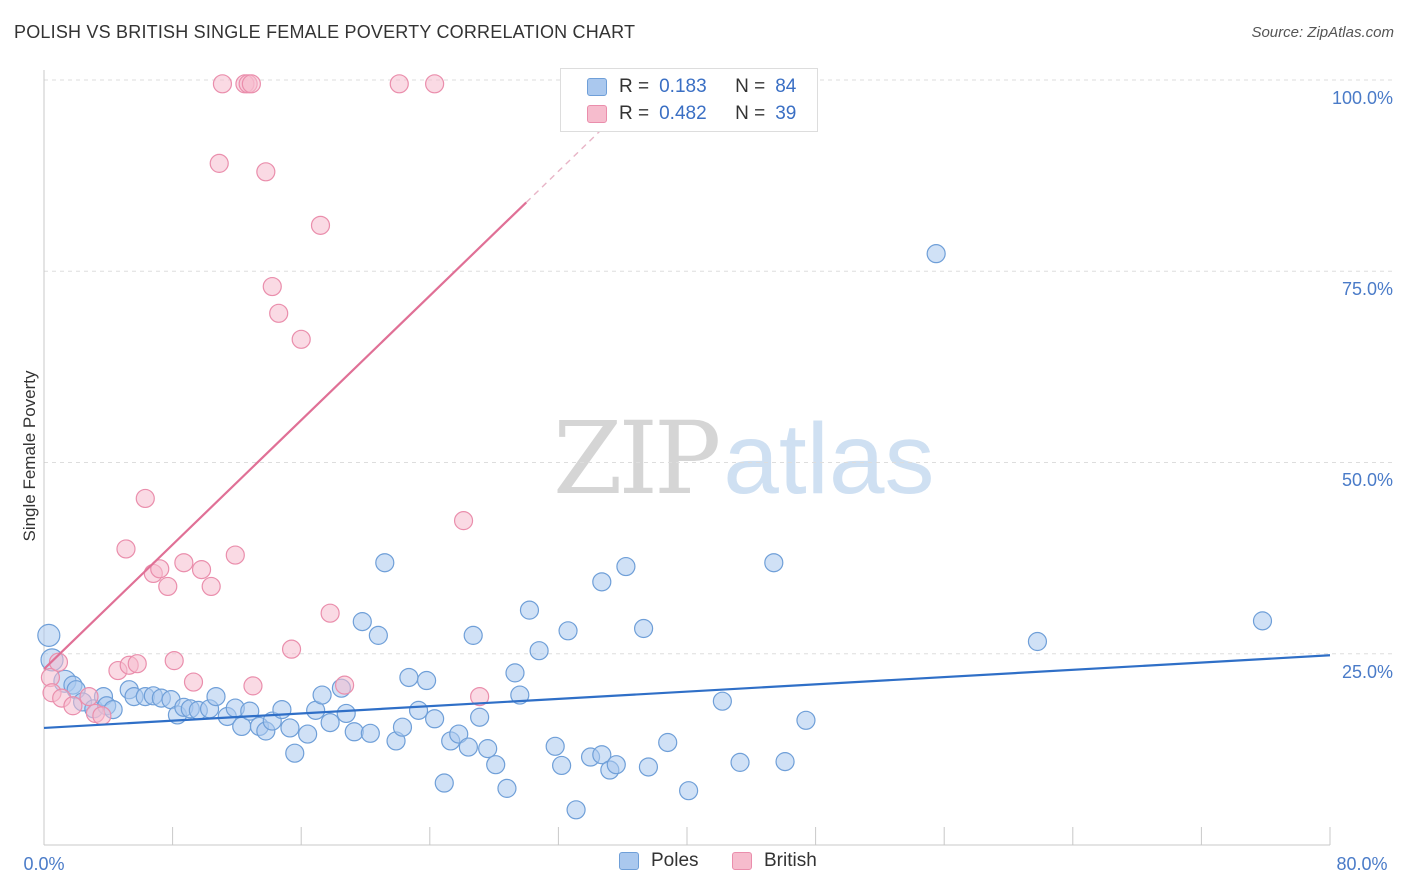 The height and width of the screenshot is (892, 1406). I want to click on x-tick-label: 0.0%, so click(43, 864).